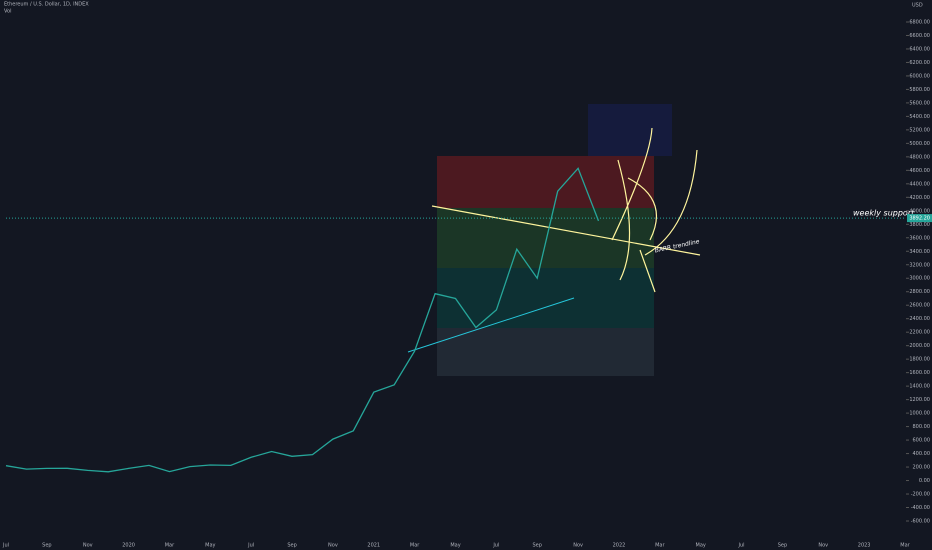  What do you see at coordinates (922, 427) in the screenshot?
I see `y-tick-label: 800.00` at bounding box center [922, 427].